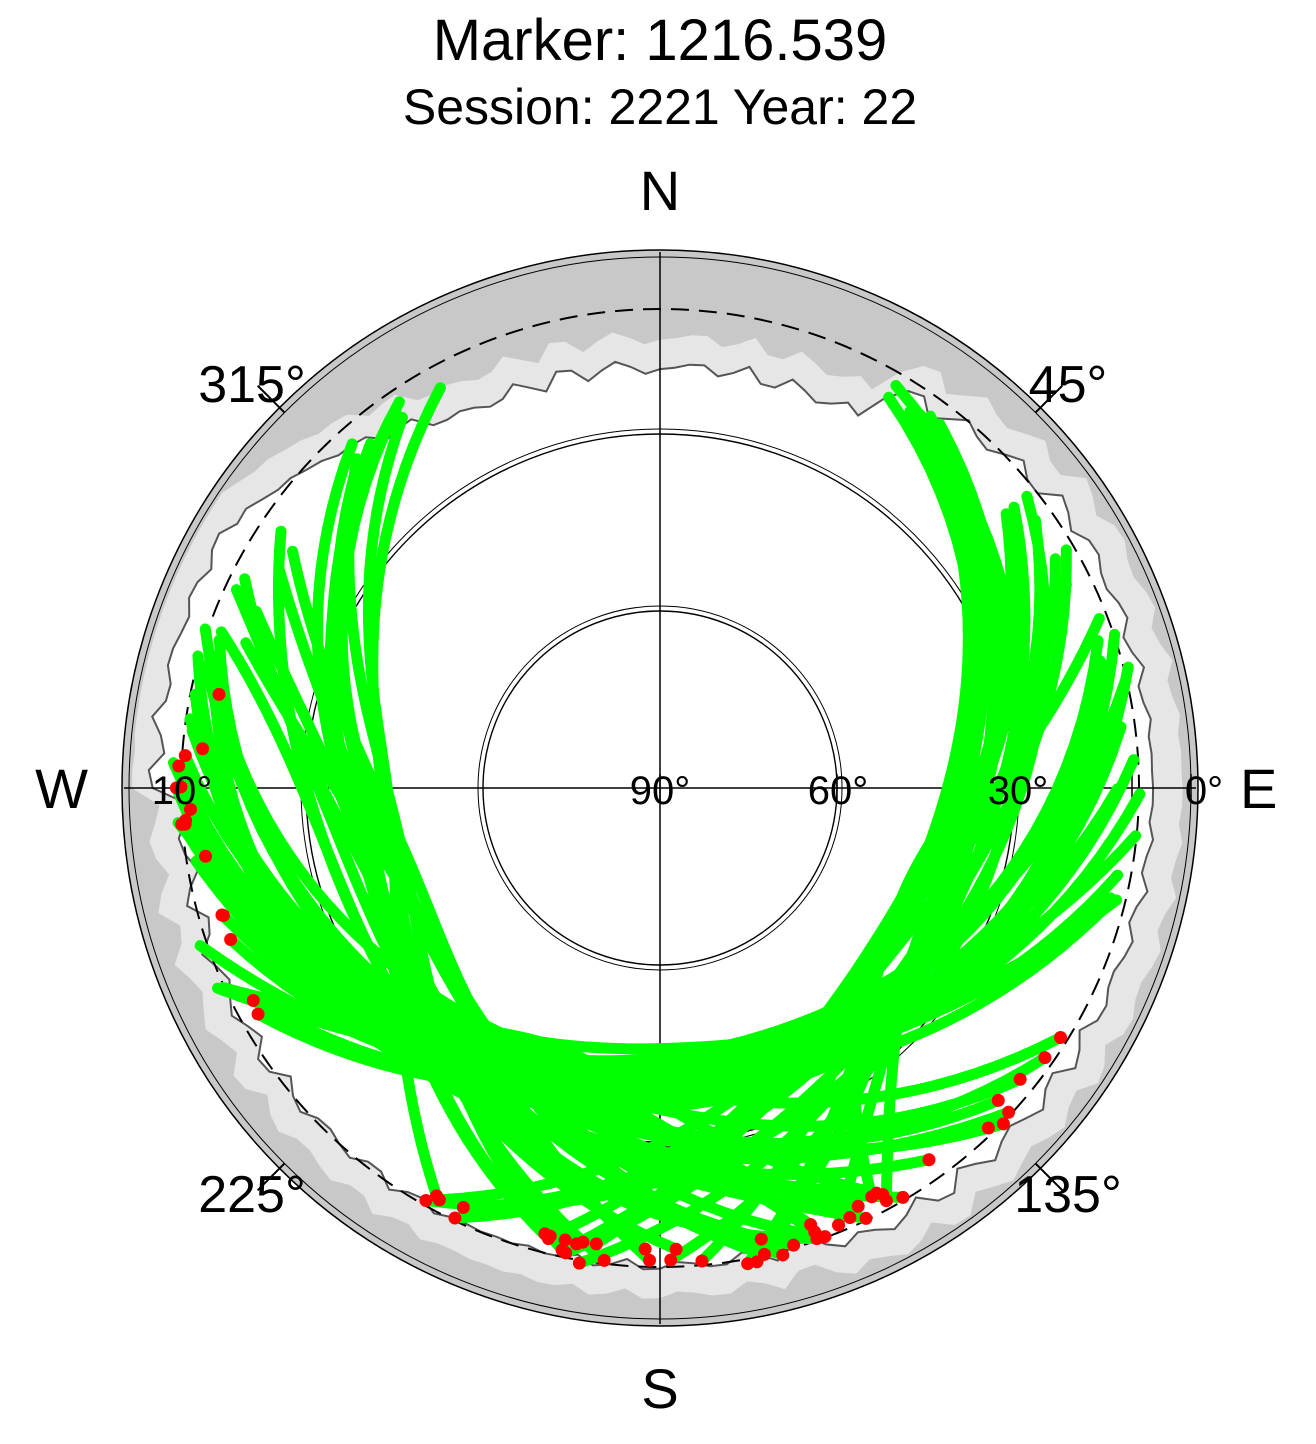 The image size is (1316, 1444). What do you see at coordinates (660, 40) in the screenshot?
I see `chart-title: Marker: 1216.539` at bounding box center [660, 40].